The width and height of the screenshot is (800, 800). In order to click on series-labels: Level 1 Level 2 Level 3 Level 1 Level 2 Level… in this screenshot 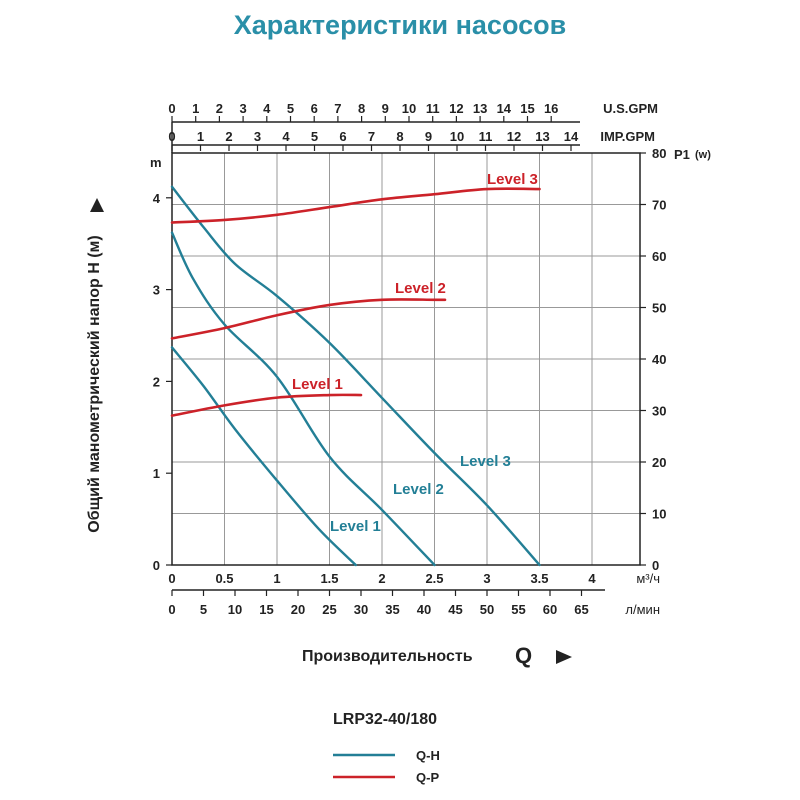, I will do `click(415, 353)`.